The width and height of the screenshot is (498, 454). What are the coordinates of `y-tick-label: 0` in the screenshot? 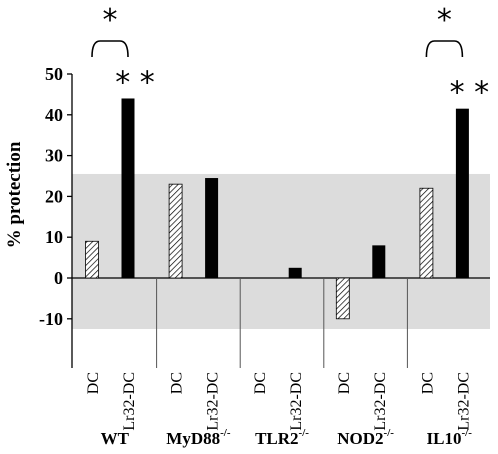 It's located at (58, 278).